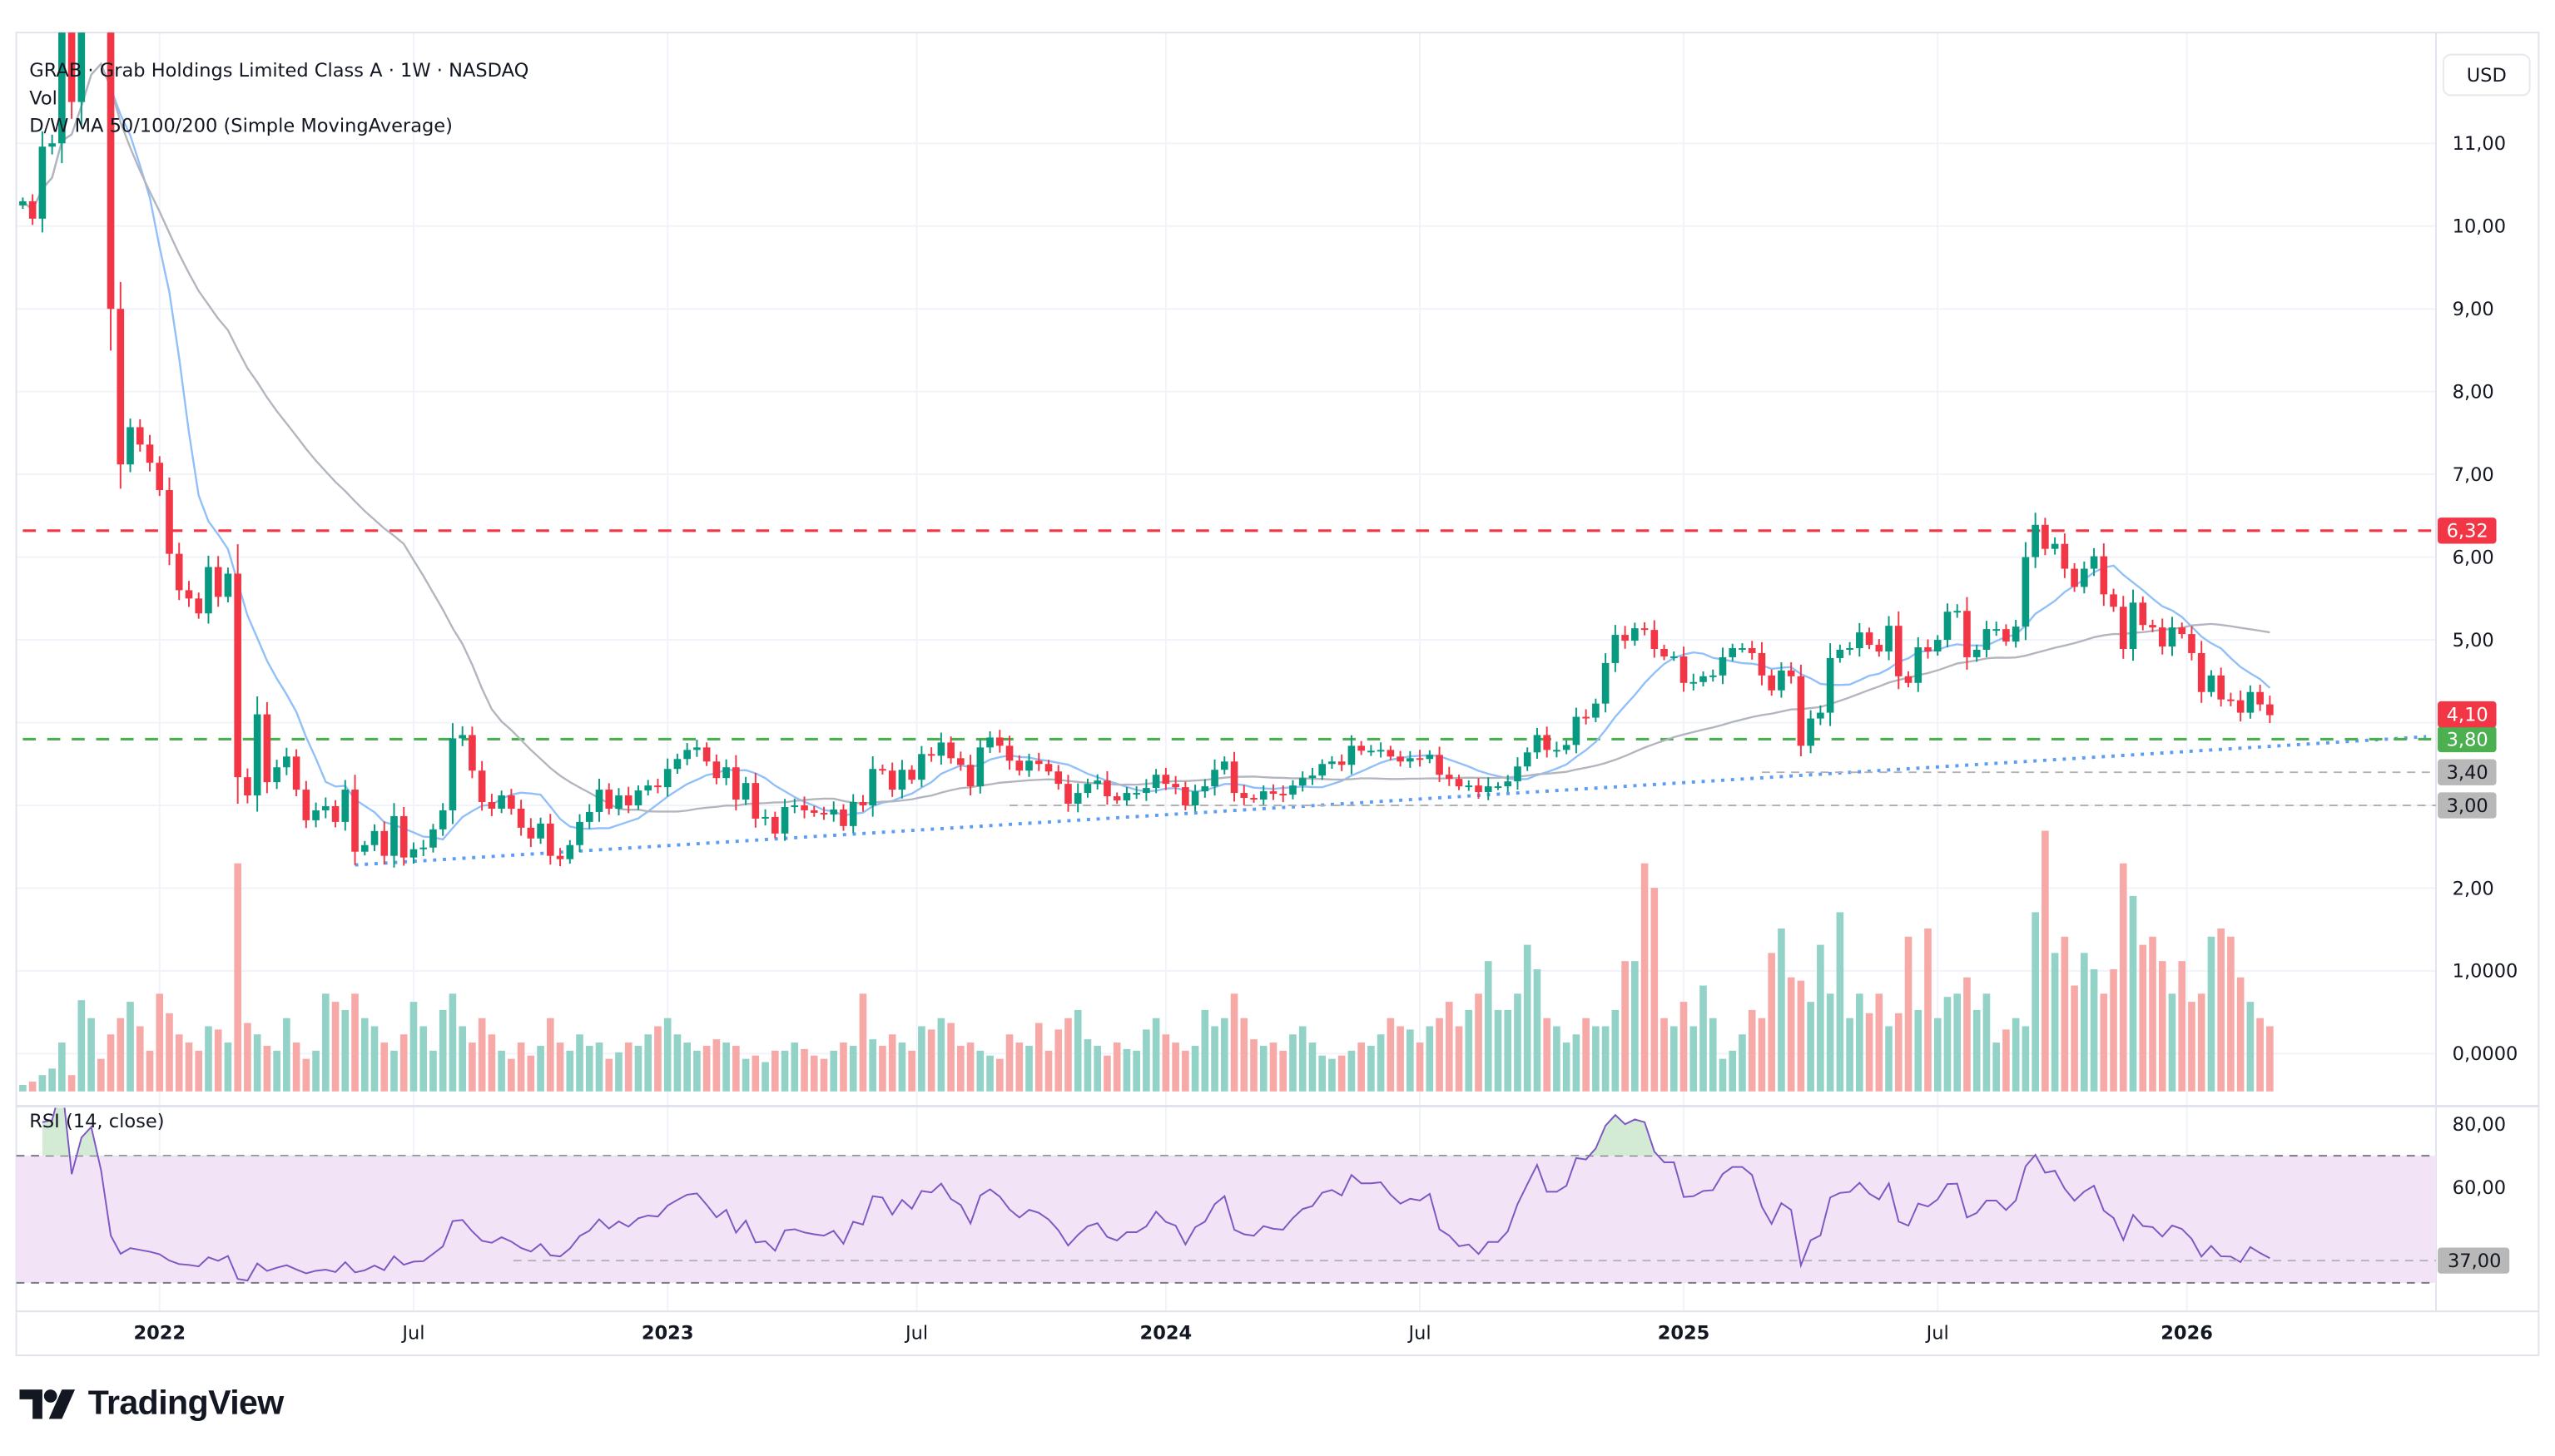  What do you see at coordinates (241, 125) in the screenshot?
I see `ma-legend: D/W MA 50/100/200 (Simple MovingAverage)` at bounding box center [241, 125].